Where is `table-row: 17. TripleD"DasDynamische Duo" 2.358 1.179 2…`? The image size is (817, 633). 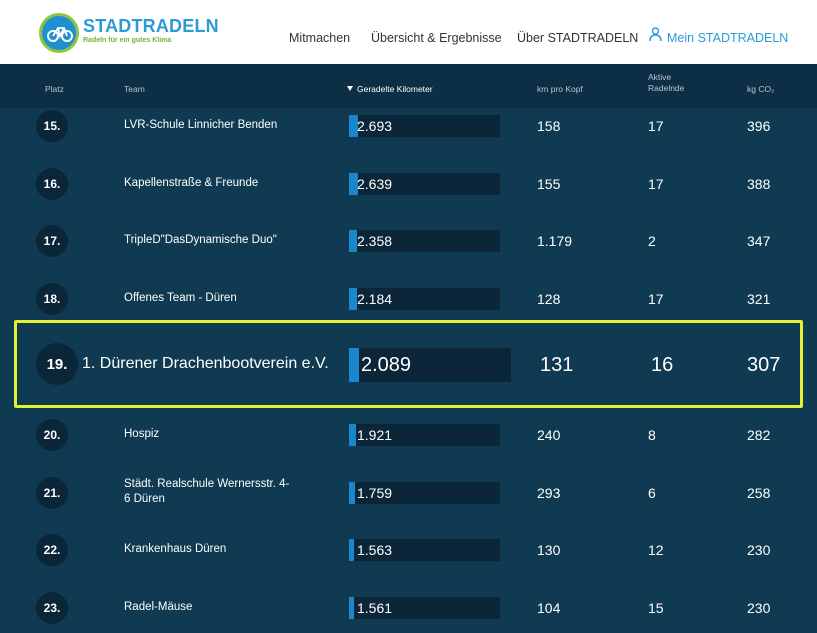 table-row: 17. TripleD"DasDynamische Duo" 2.358 1.179 2… is located at coordinates (408, 241).